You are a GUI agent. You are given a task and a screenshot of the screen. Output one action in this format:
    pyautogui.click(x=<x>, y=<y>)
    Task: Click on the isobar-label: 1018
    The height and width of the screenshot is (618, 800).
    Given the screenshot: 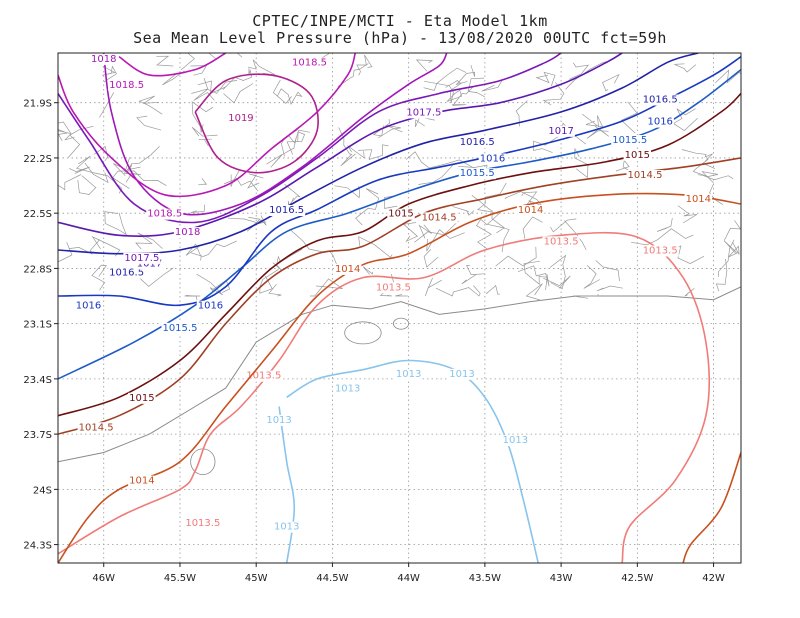 What is the action you would take?
    pyautogui.click(x=103, y=59)
    